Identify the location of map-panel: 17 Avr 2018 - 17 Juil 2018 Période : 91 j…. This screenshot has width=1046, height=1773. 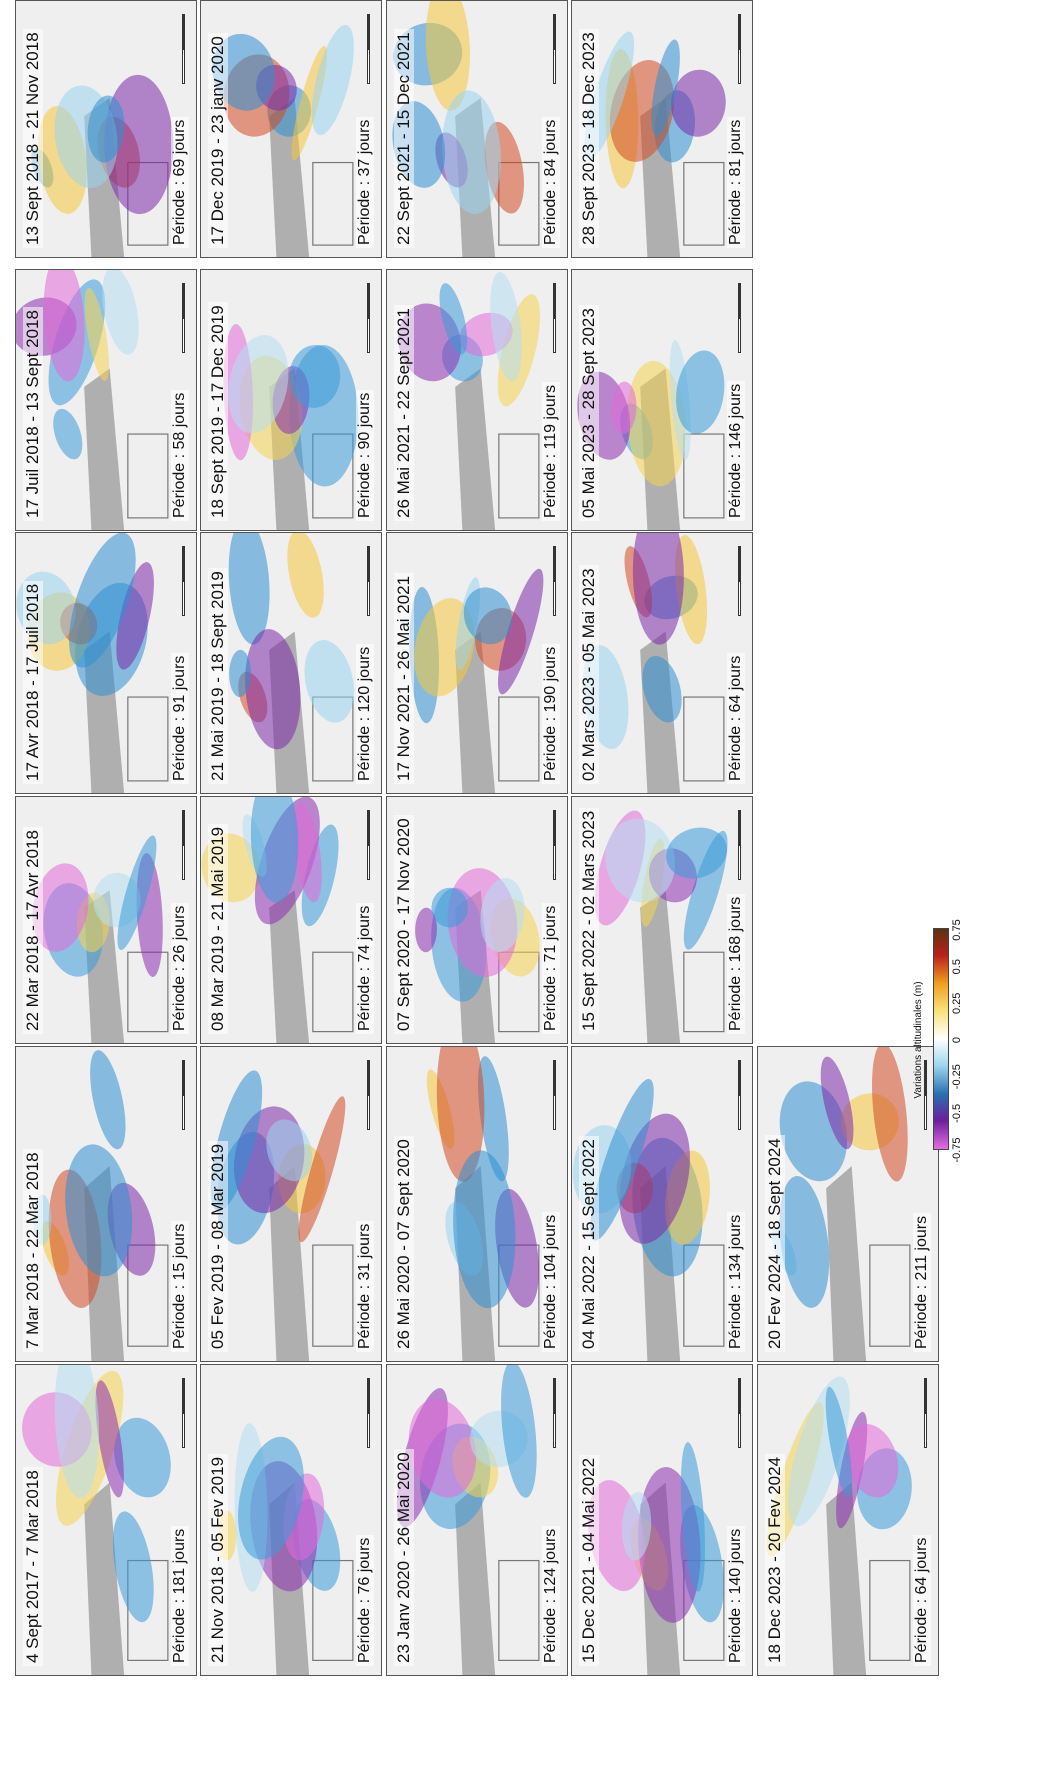
(106, 663).